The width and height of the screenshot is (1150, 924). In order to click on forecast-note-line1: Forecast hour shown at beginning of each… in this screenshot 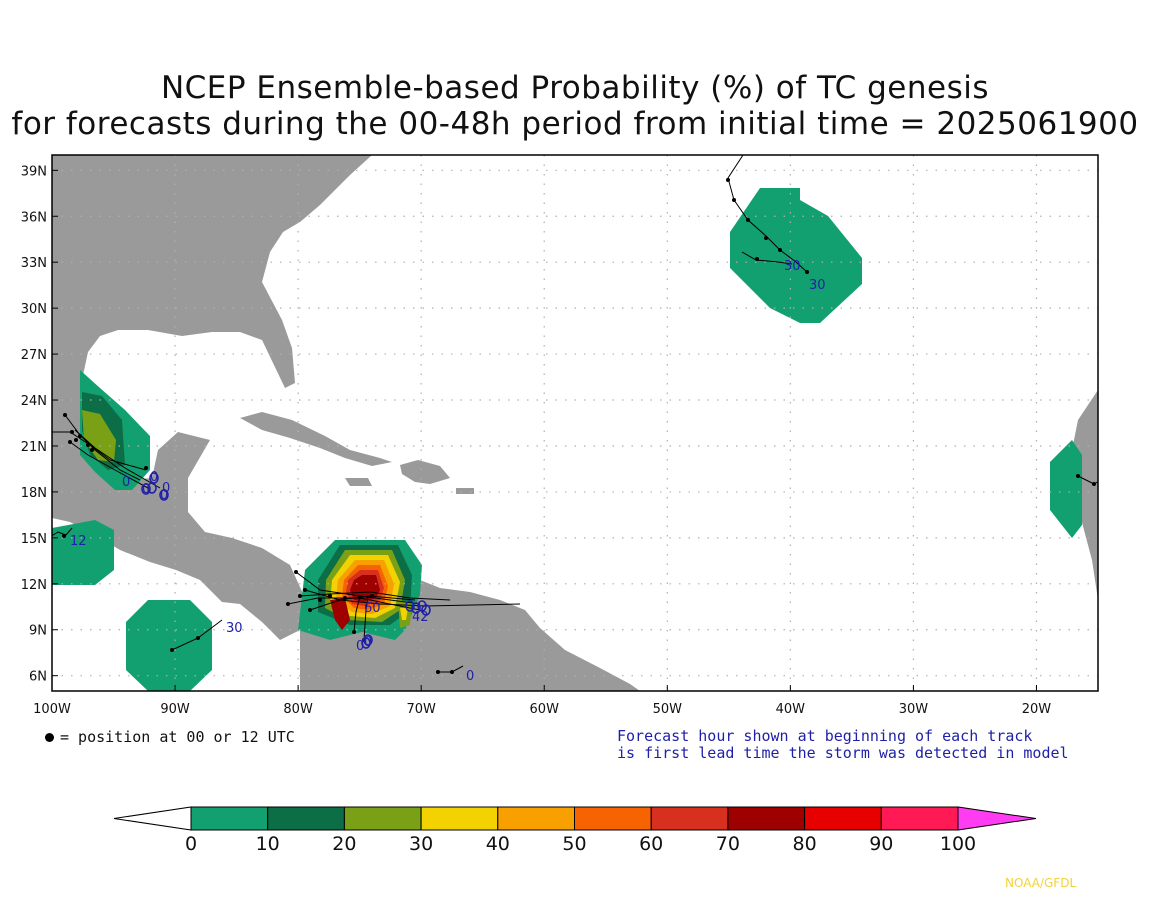, I will do `click(825, 736)`.